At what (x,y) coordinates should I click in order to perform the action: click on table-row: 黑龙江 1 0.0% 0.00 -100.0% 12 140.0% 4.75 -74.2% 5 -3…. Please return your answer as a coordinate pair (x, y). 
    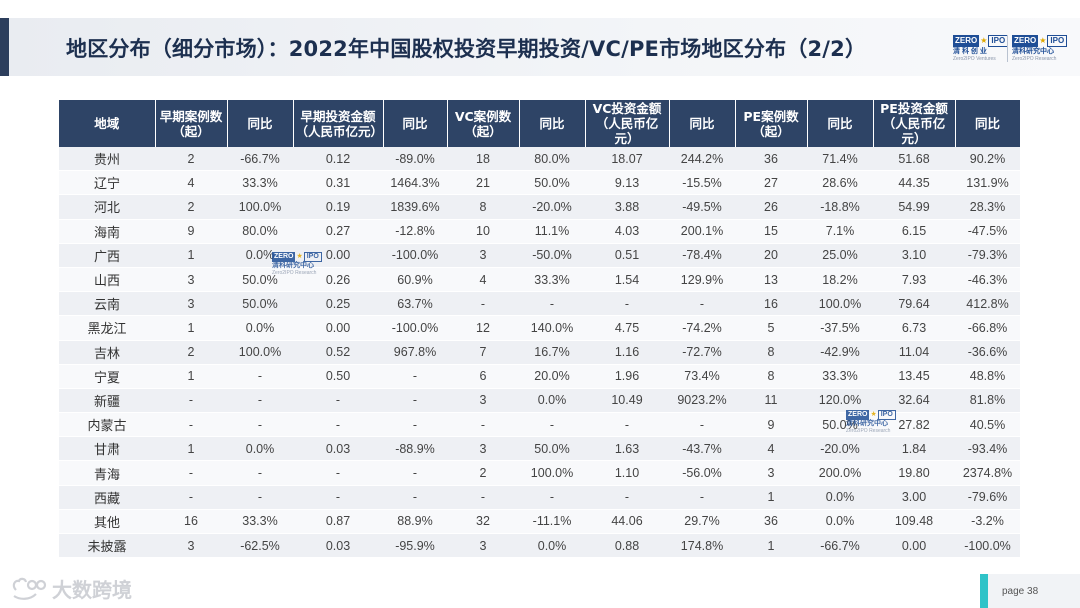
    Looking at the image, I should click on (539, 328).